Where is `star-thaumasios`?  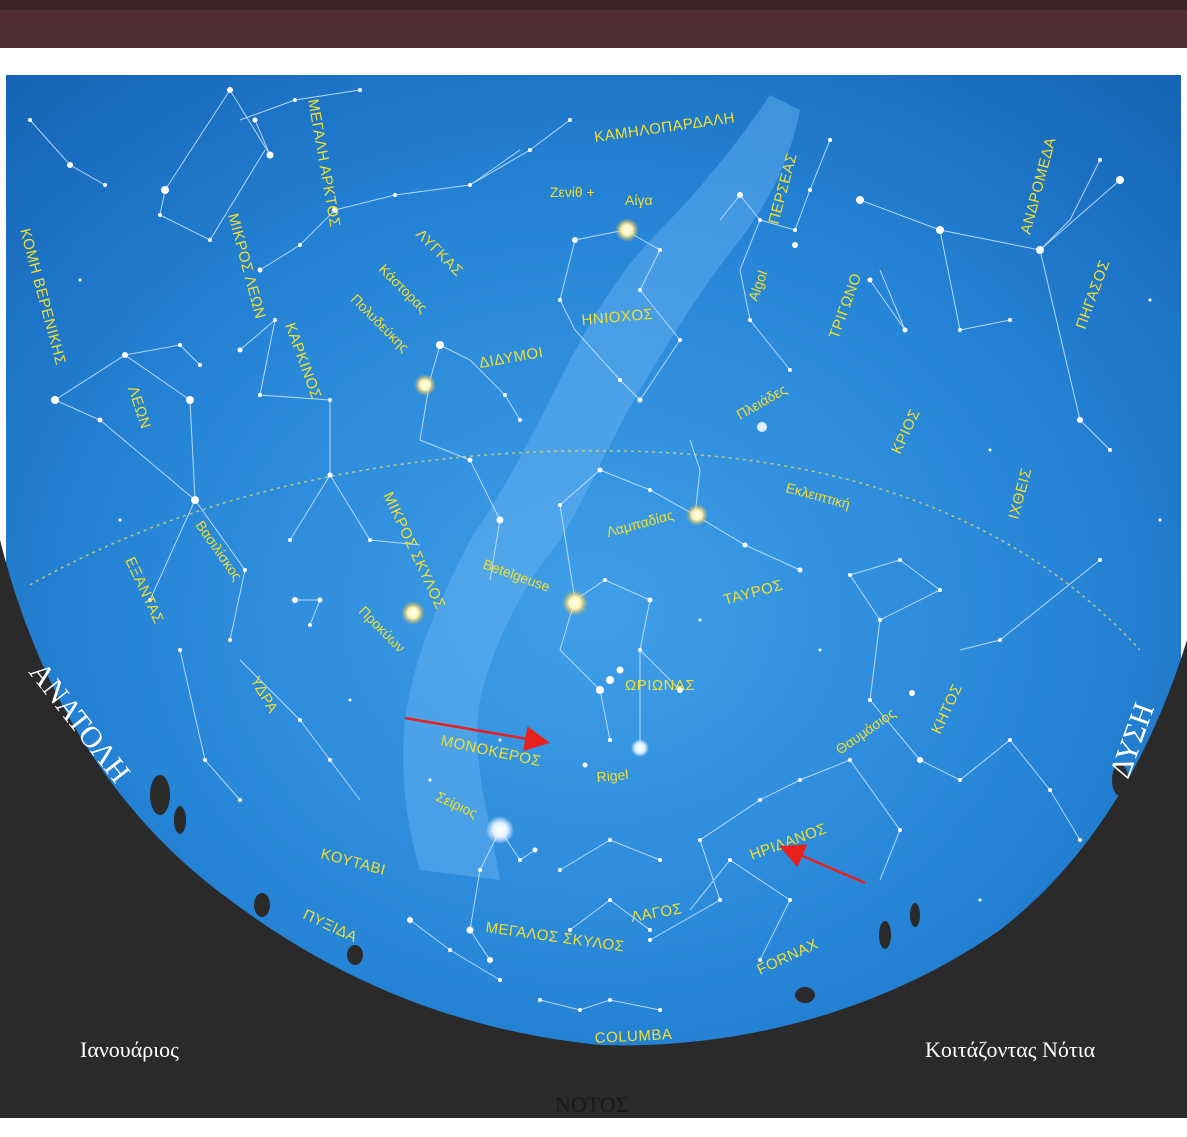
star-thaumasios is located at coordinates (912, 693).